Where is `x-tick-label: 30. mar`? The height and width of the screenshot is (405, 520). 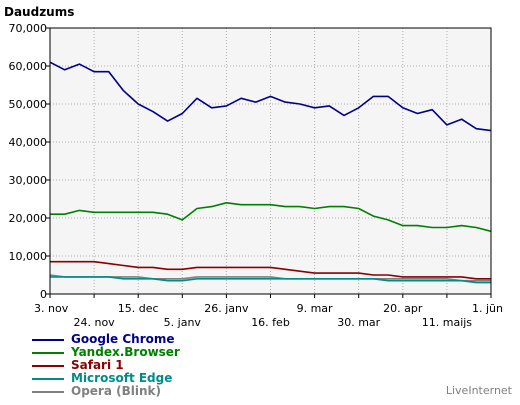 x-tick-label: 30. mar is located at coordinates (358, 322).